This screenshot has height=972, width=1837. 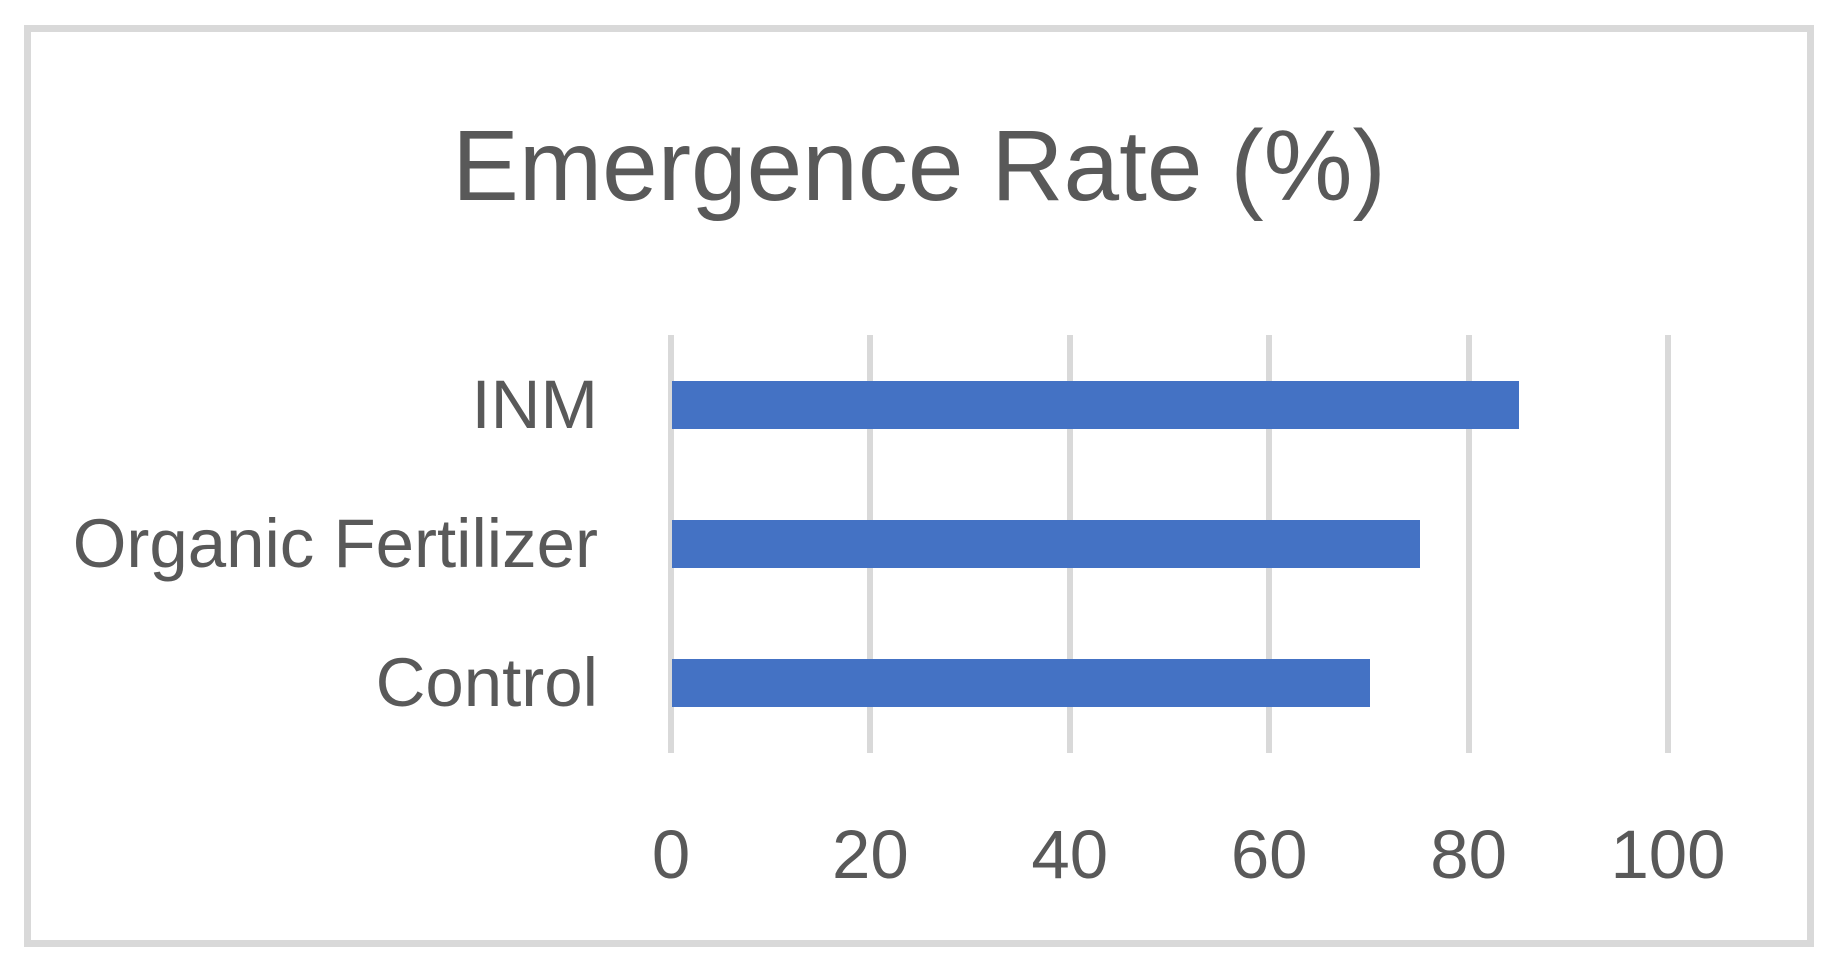 What do you see at coordinates (1668, 854) in the screenshot?
I see `x-tick-label-100: 100` at bounding box center [1668, 854].